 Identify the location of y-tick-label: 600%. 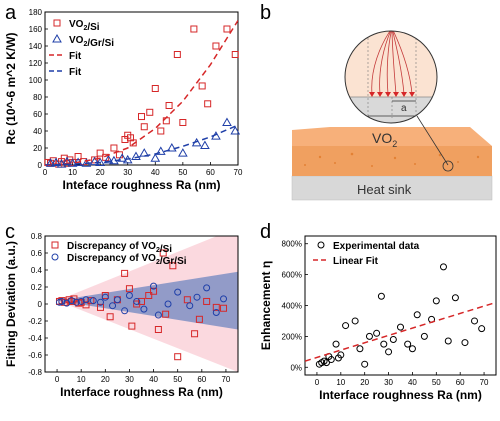
(292, 275).